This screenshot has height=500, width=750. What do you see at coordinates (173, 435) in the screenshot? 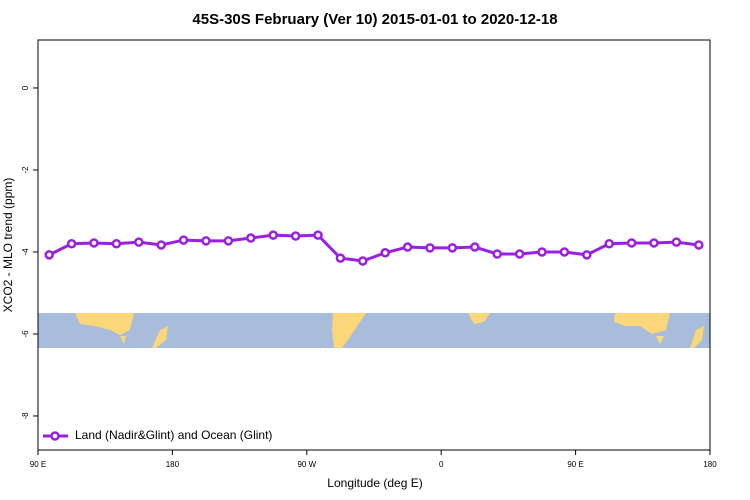
I see `legend-label: Land (Nadir&Glint) and Ocean (Glint)` at bounding box center [173, 435].